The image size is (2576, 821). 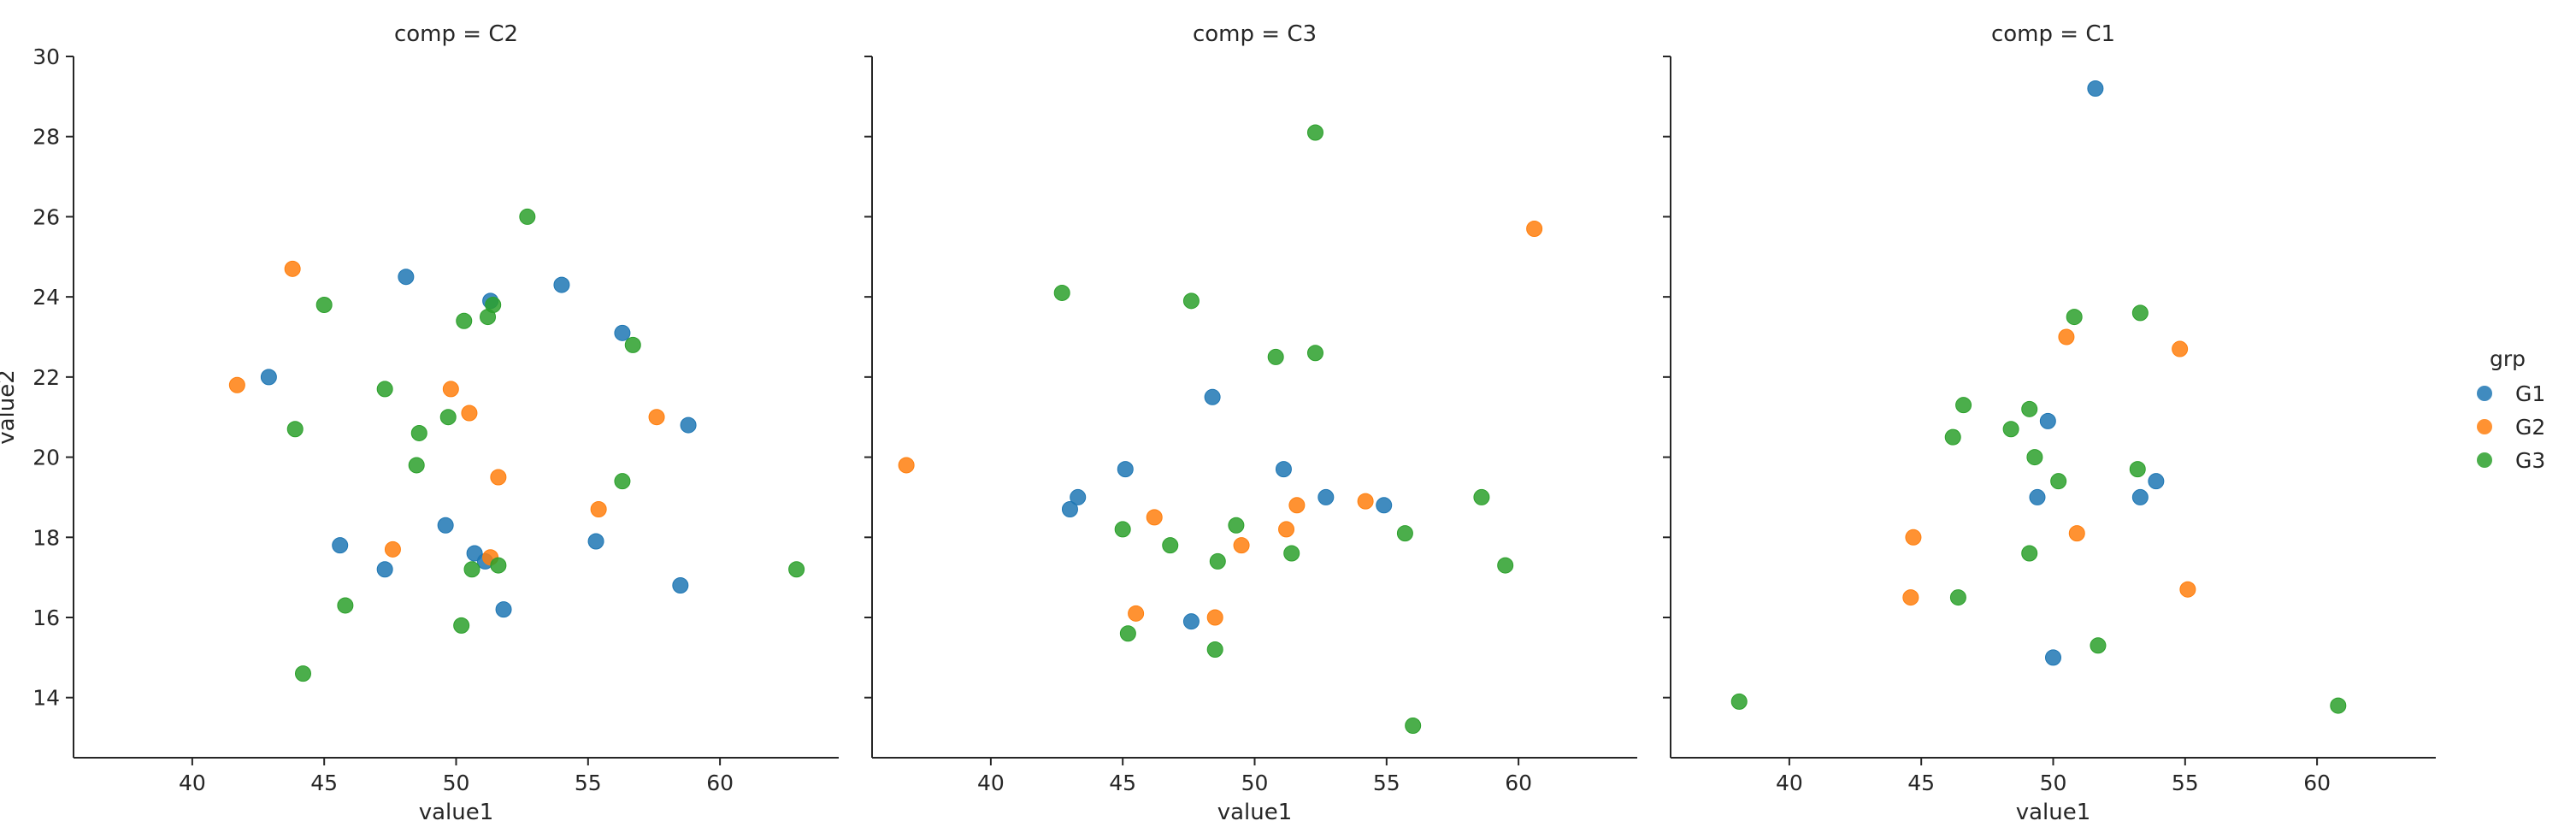 What do you see at coordinates (46, 377) in the screenshot?
I see `y-tick-label: 22` at bounding box center [46, 377].